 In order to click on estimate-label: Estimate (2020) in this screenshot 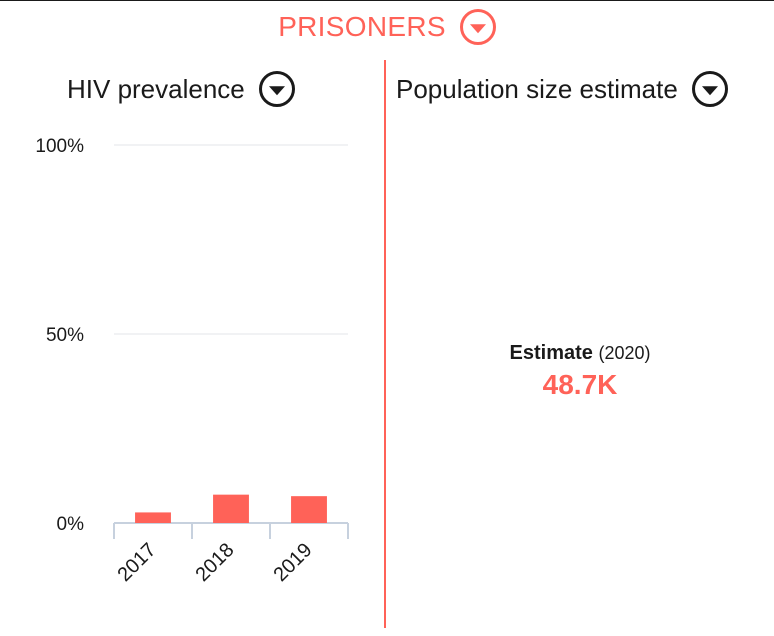, I will do `click(580, 353)`.